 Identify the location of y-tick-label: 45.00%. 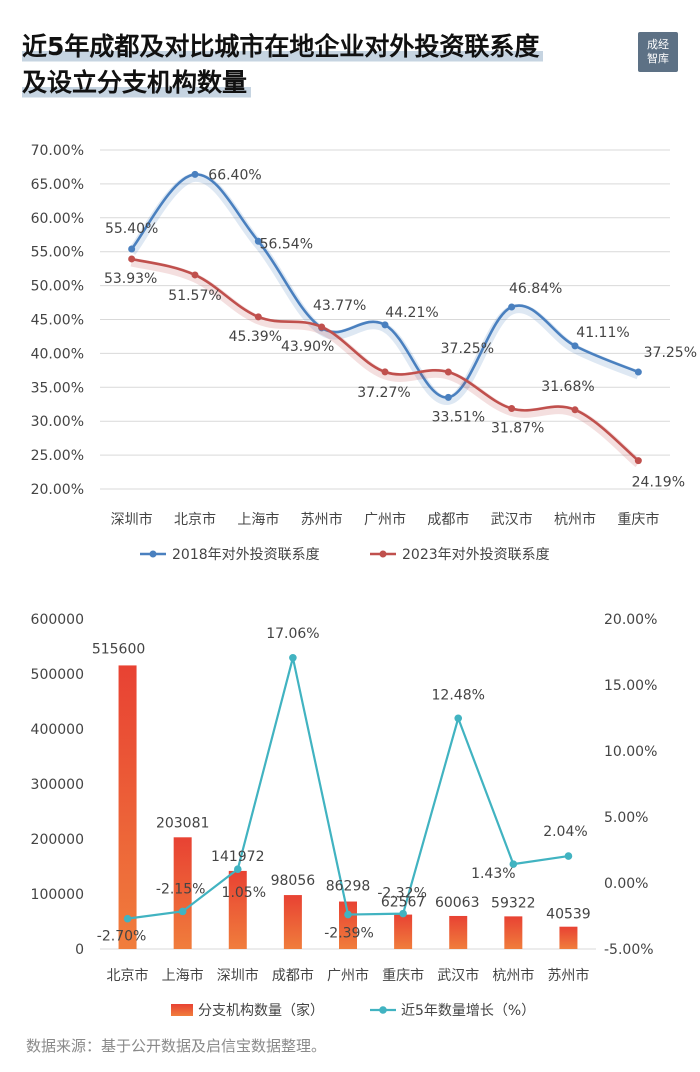
(57, 321).